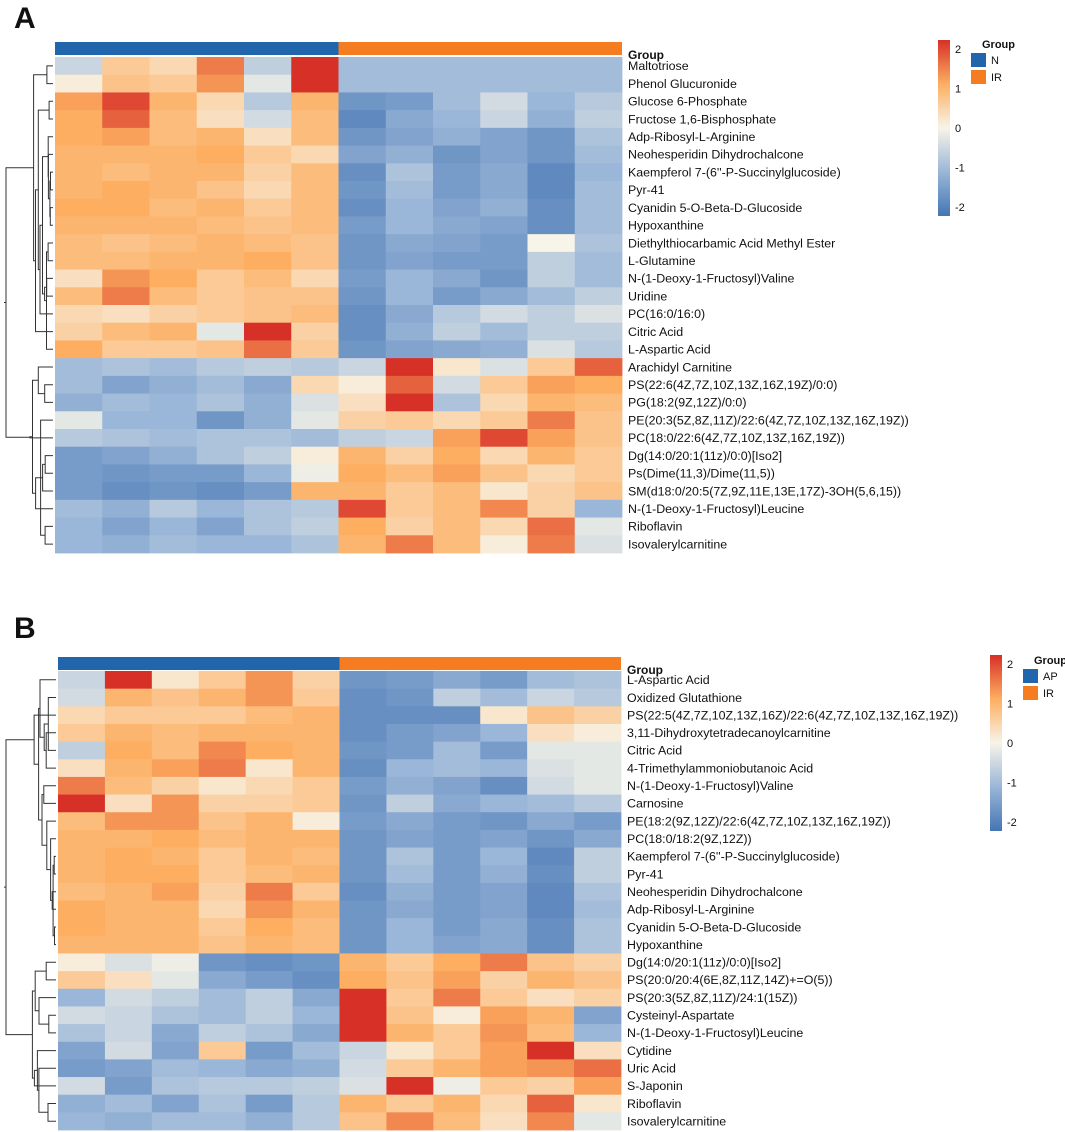 Image resolution: width=1065 pixels, height=1132 pixels. I want to click on panel-a-dendrogram-branch, so click(47, 477).